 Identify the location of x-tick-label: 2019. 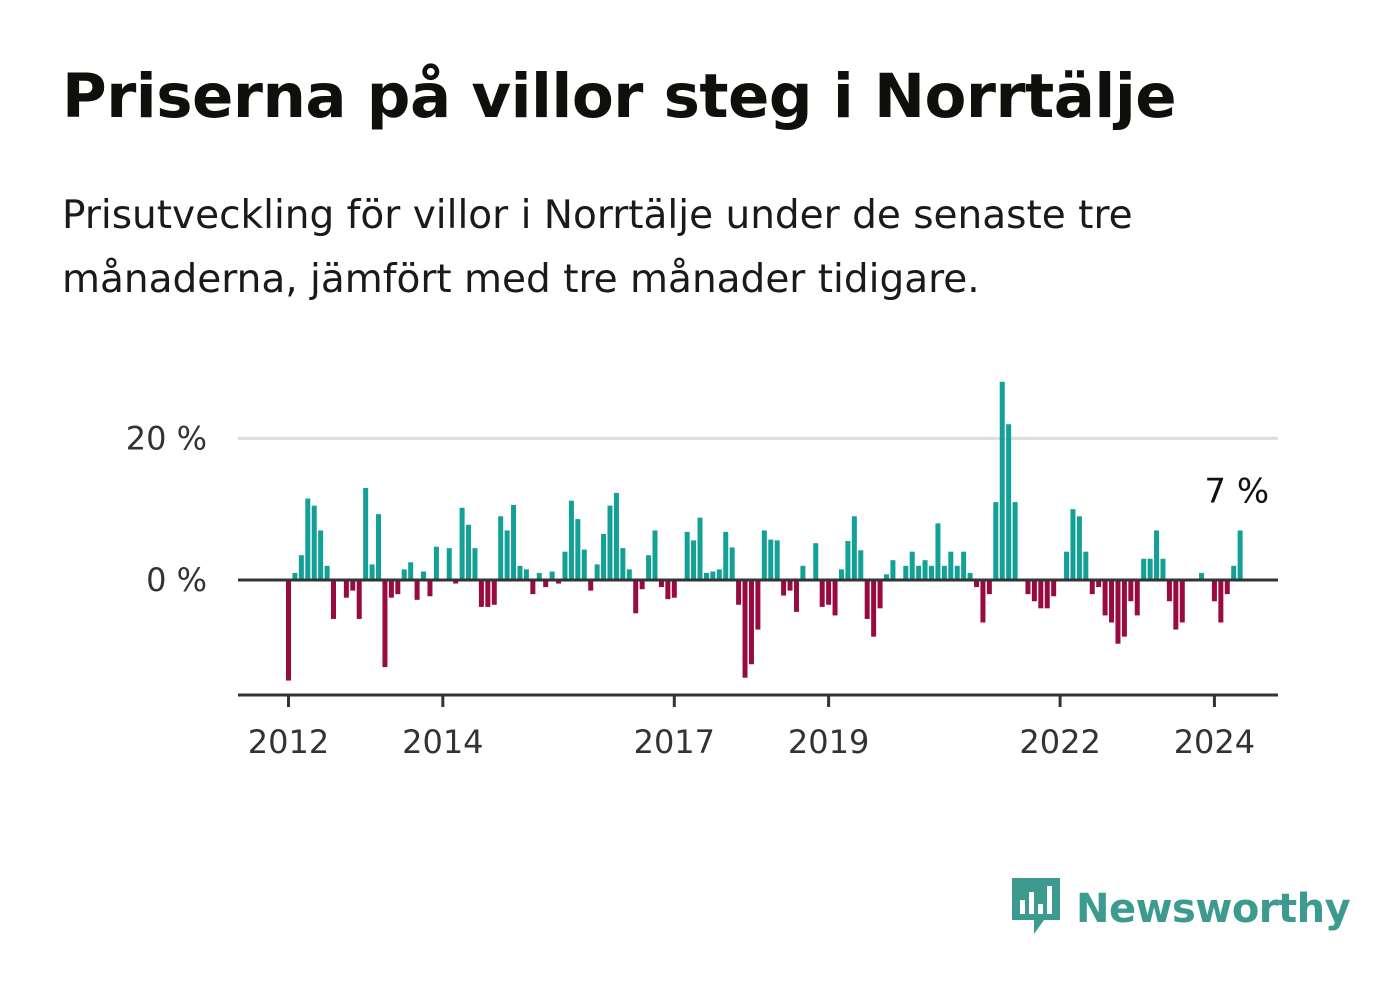
(828, 742).